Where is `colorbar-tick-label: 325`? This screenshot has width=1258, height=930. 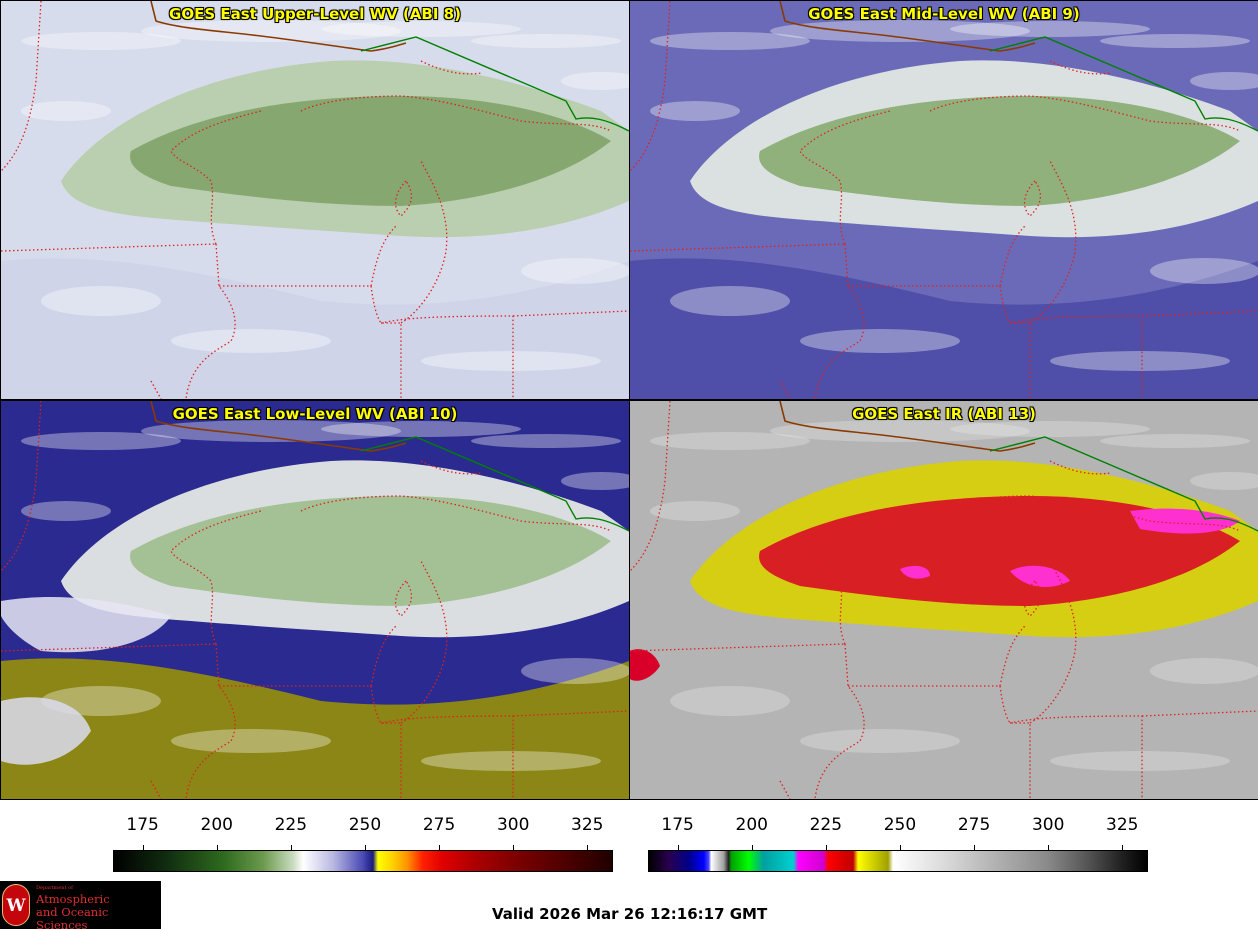 colorbar-tick-label: 325 is located at coordinates (1122, 825).